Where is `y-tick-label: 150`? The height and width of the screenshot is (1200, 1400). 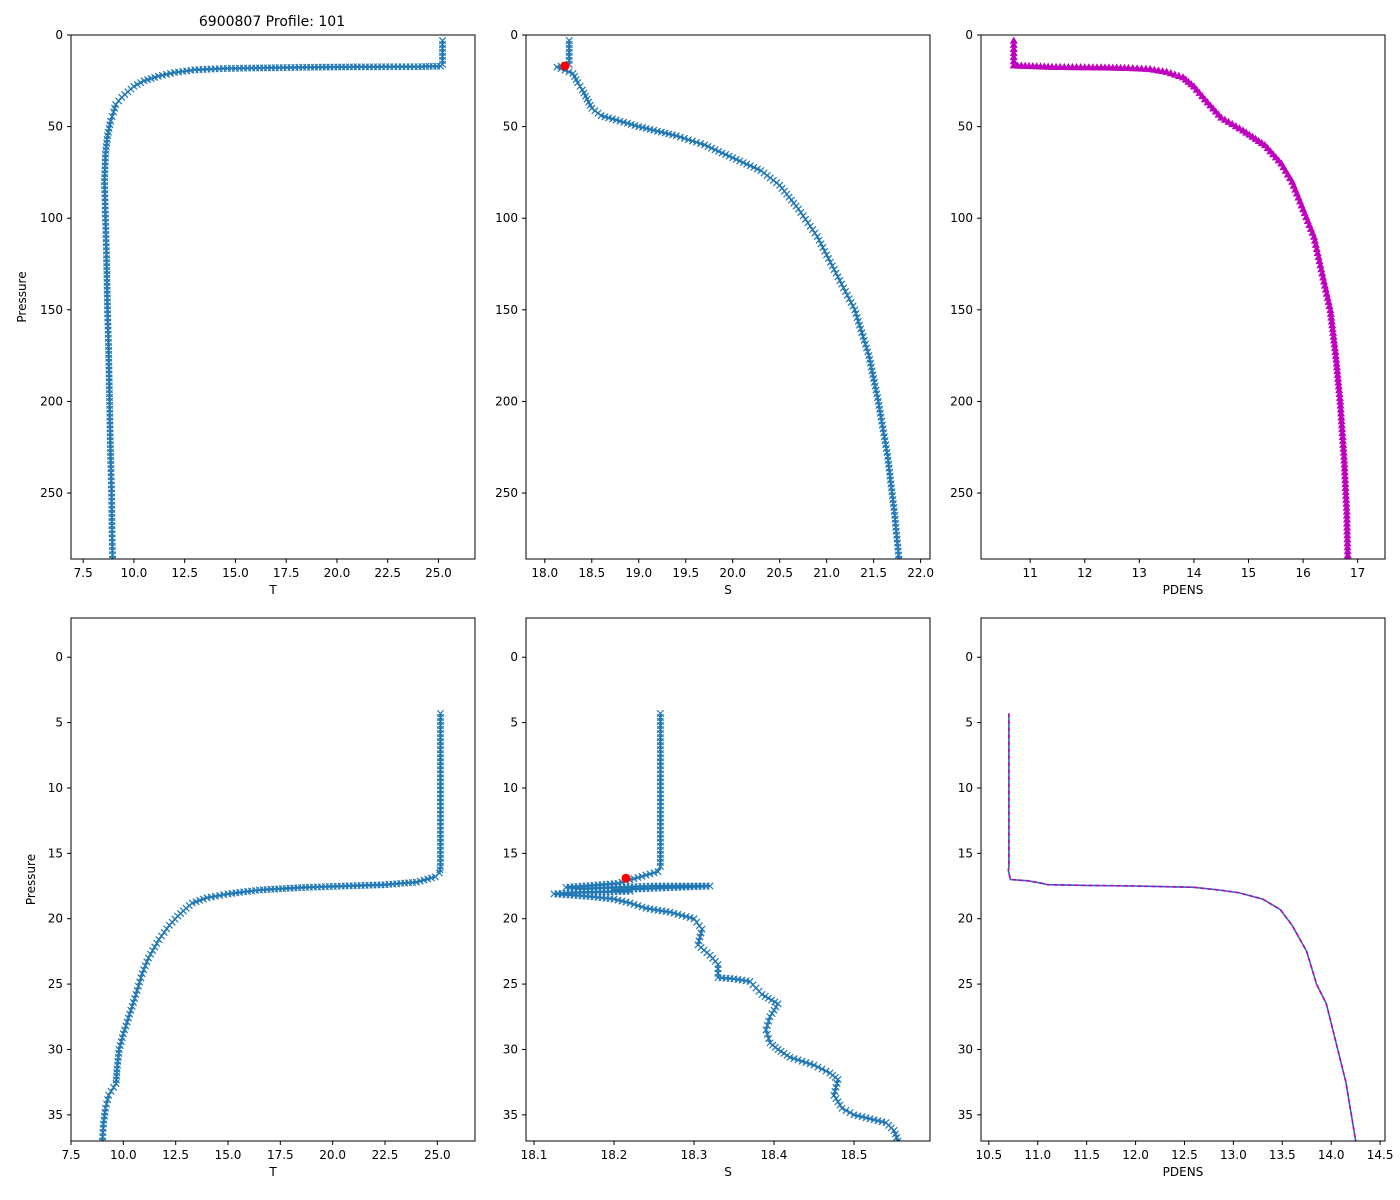 y-tick-label: 150 is located at coordinates (961, 310).